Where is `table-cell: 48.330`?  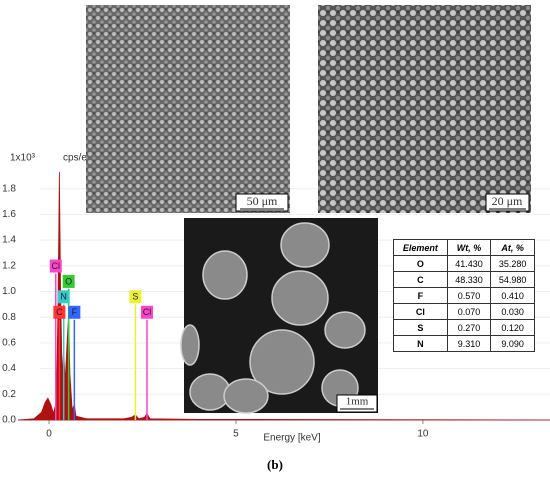
table-cell: 48.330 is located at coordinates (469, 279).